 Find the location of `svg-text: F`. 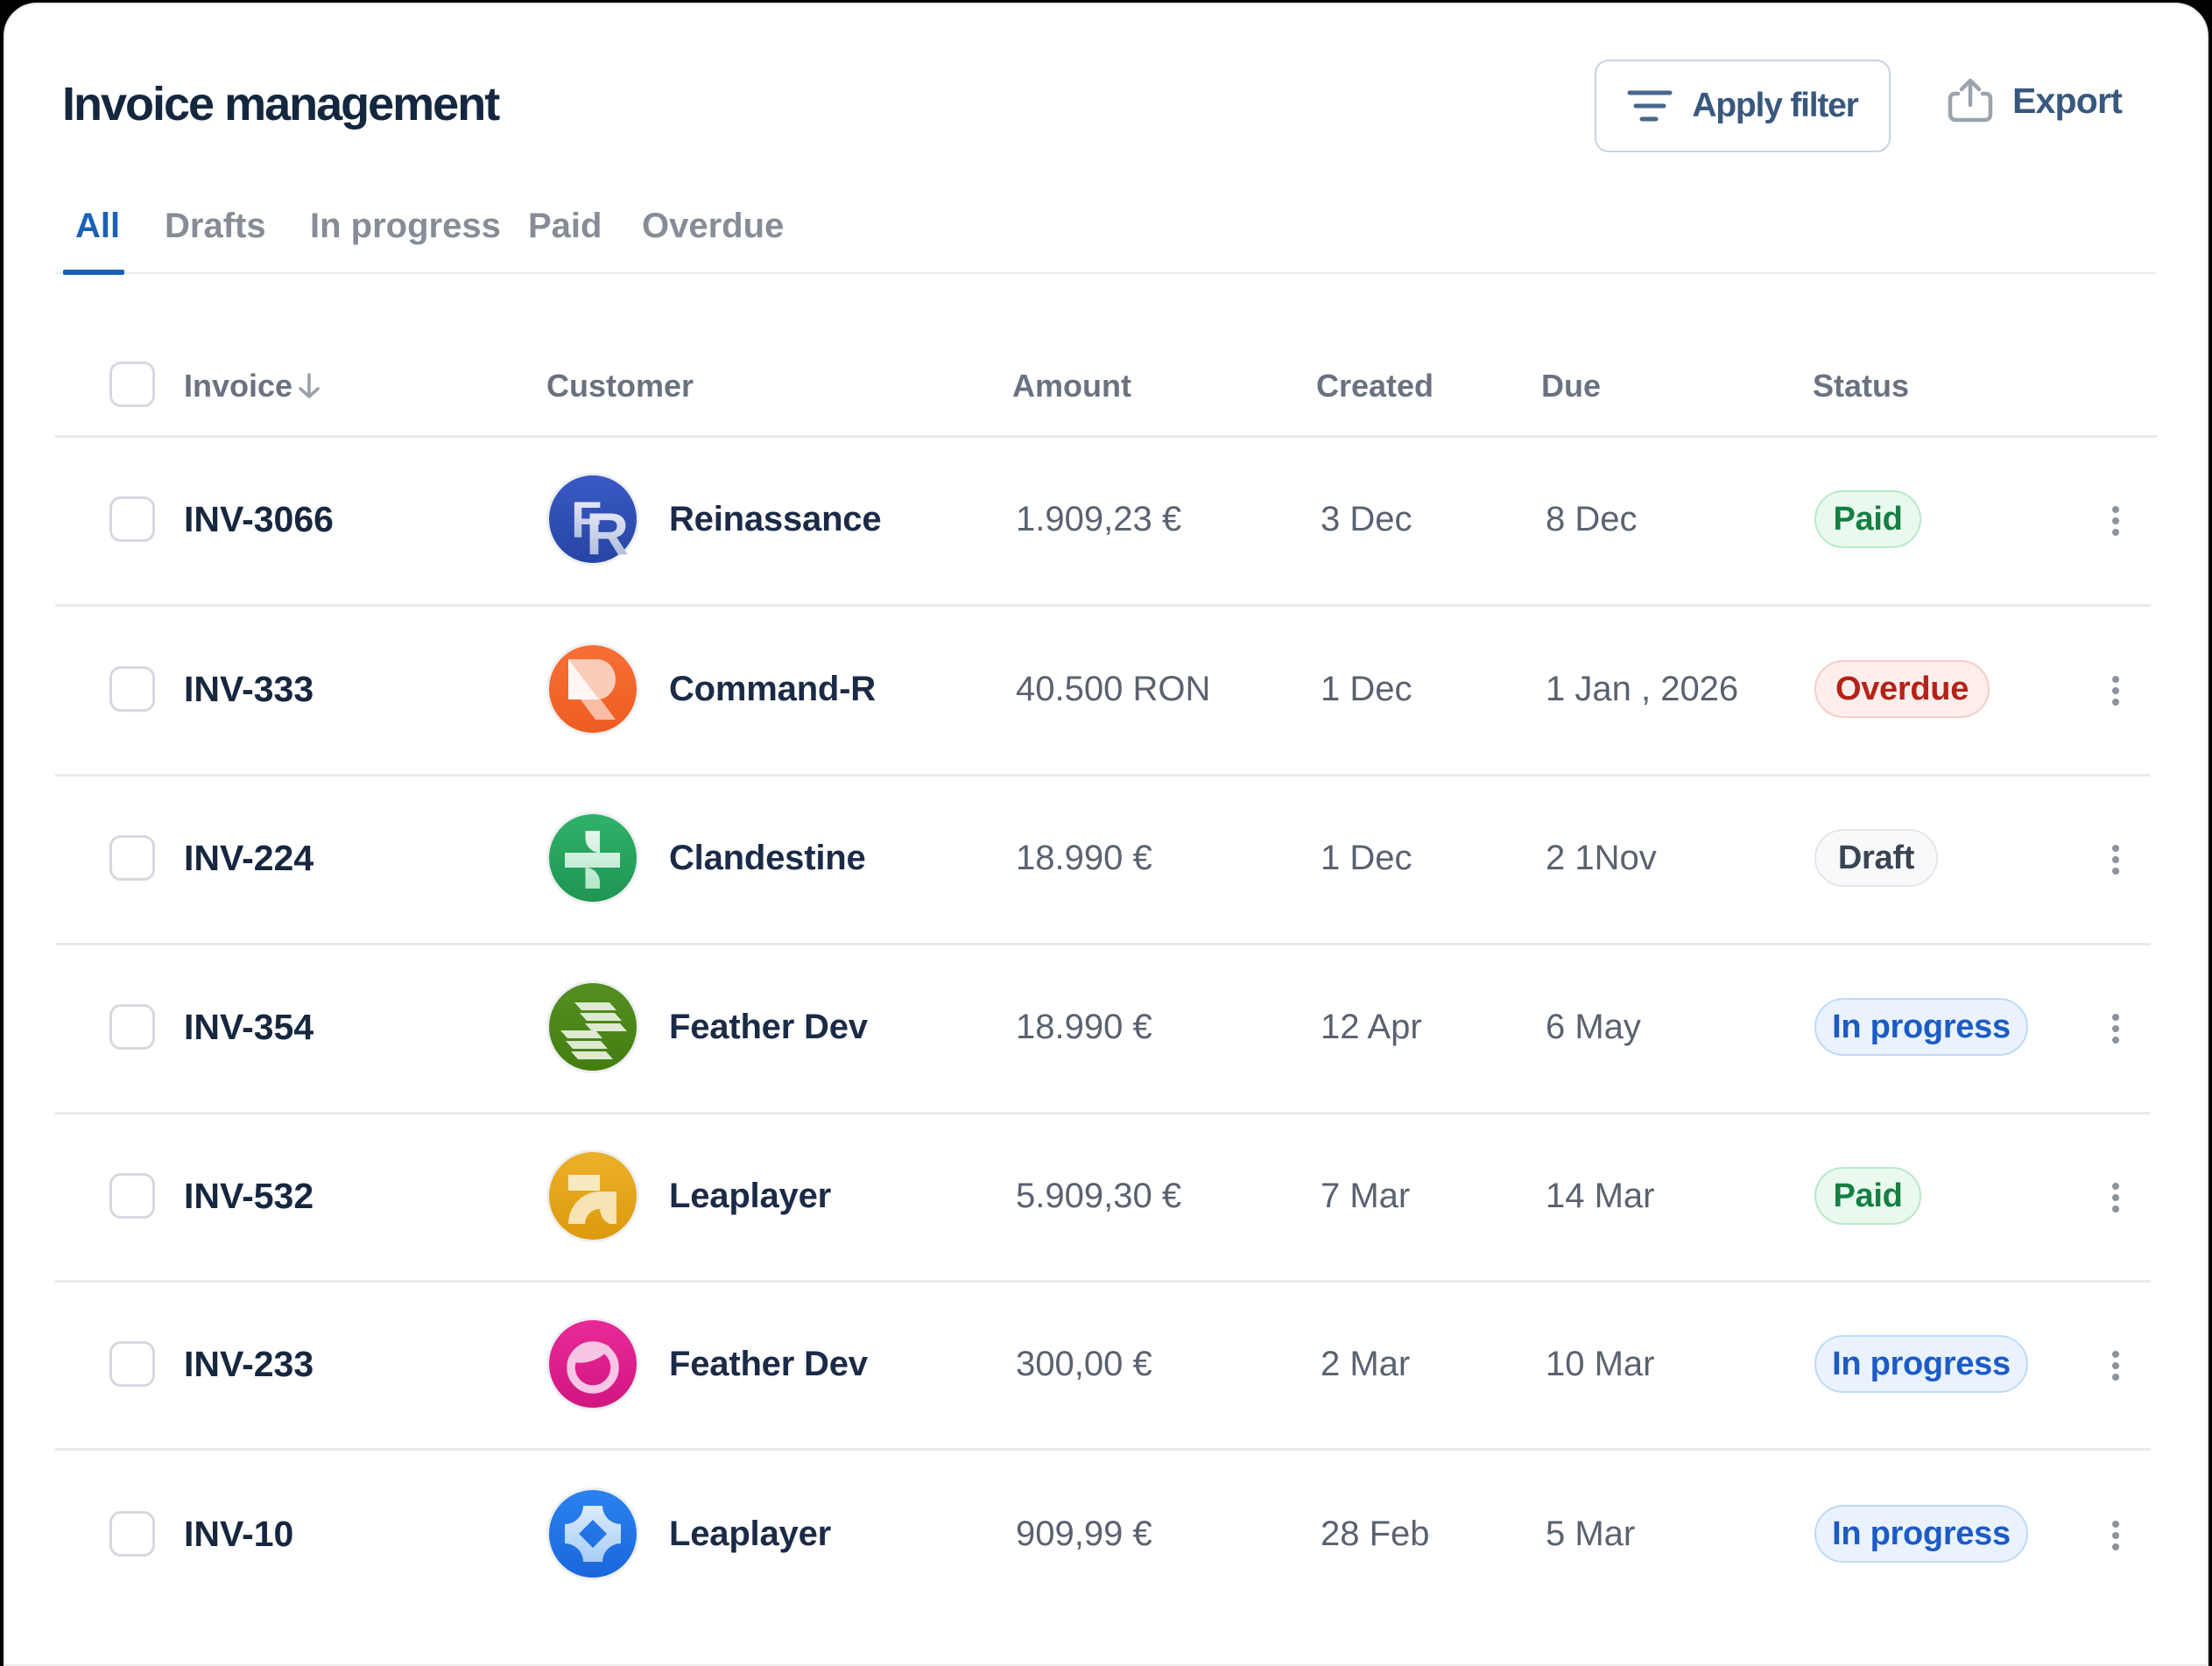

svg-text: F is located at coordinates (586, 520).